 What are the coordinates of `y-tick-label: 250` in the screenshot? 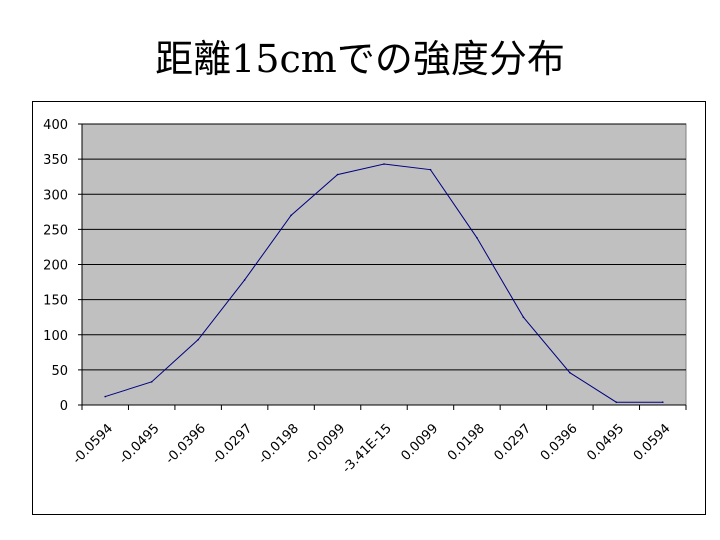 It's located at (55, 230).